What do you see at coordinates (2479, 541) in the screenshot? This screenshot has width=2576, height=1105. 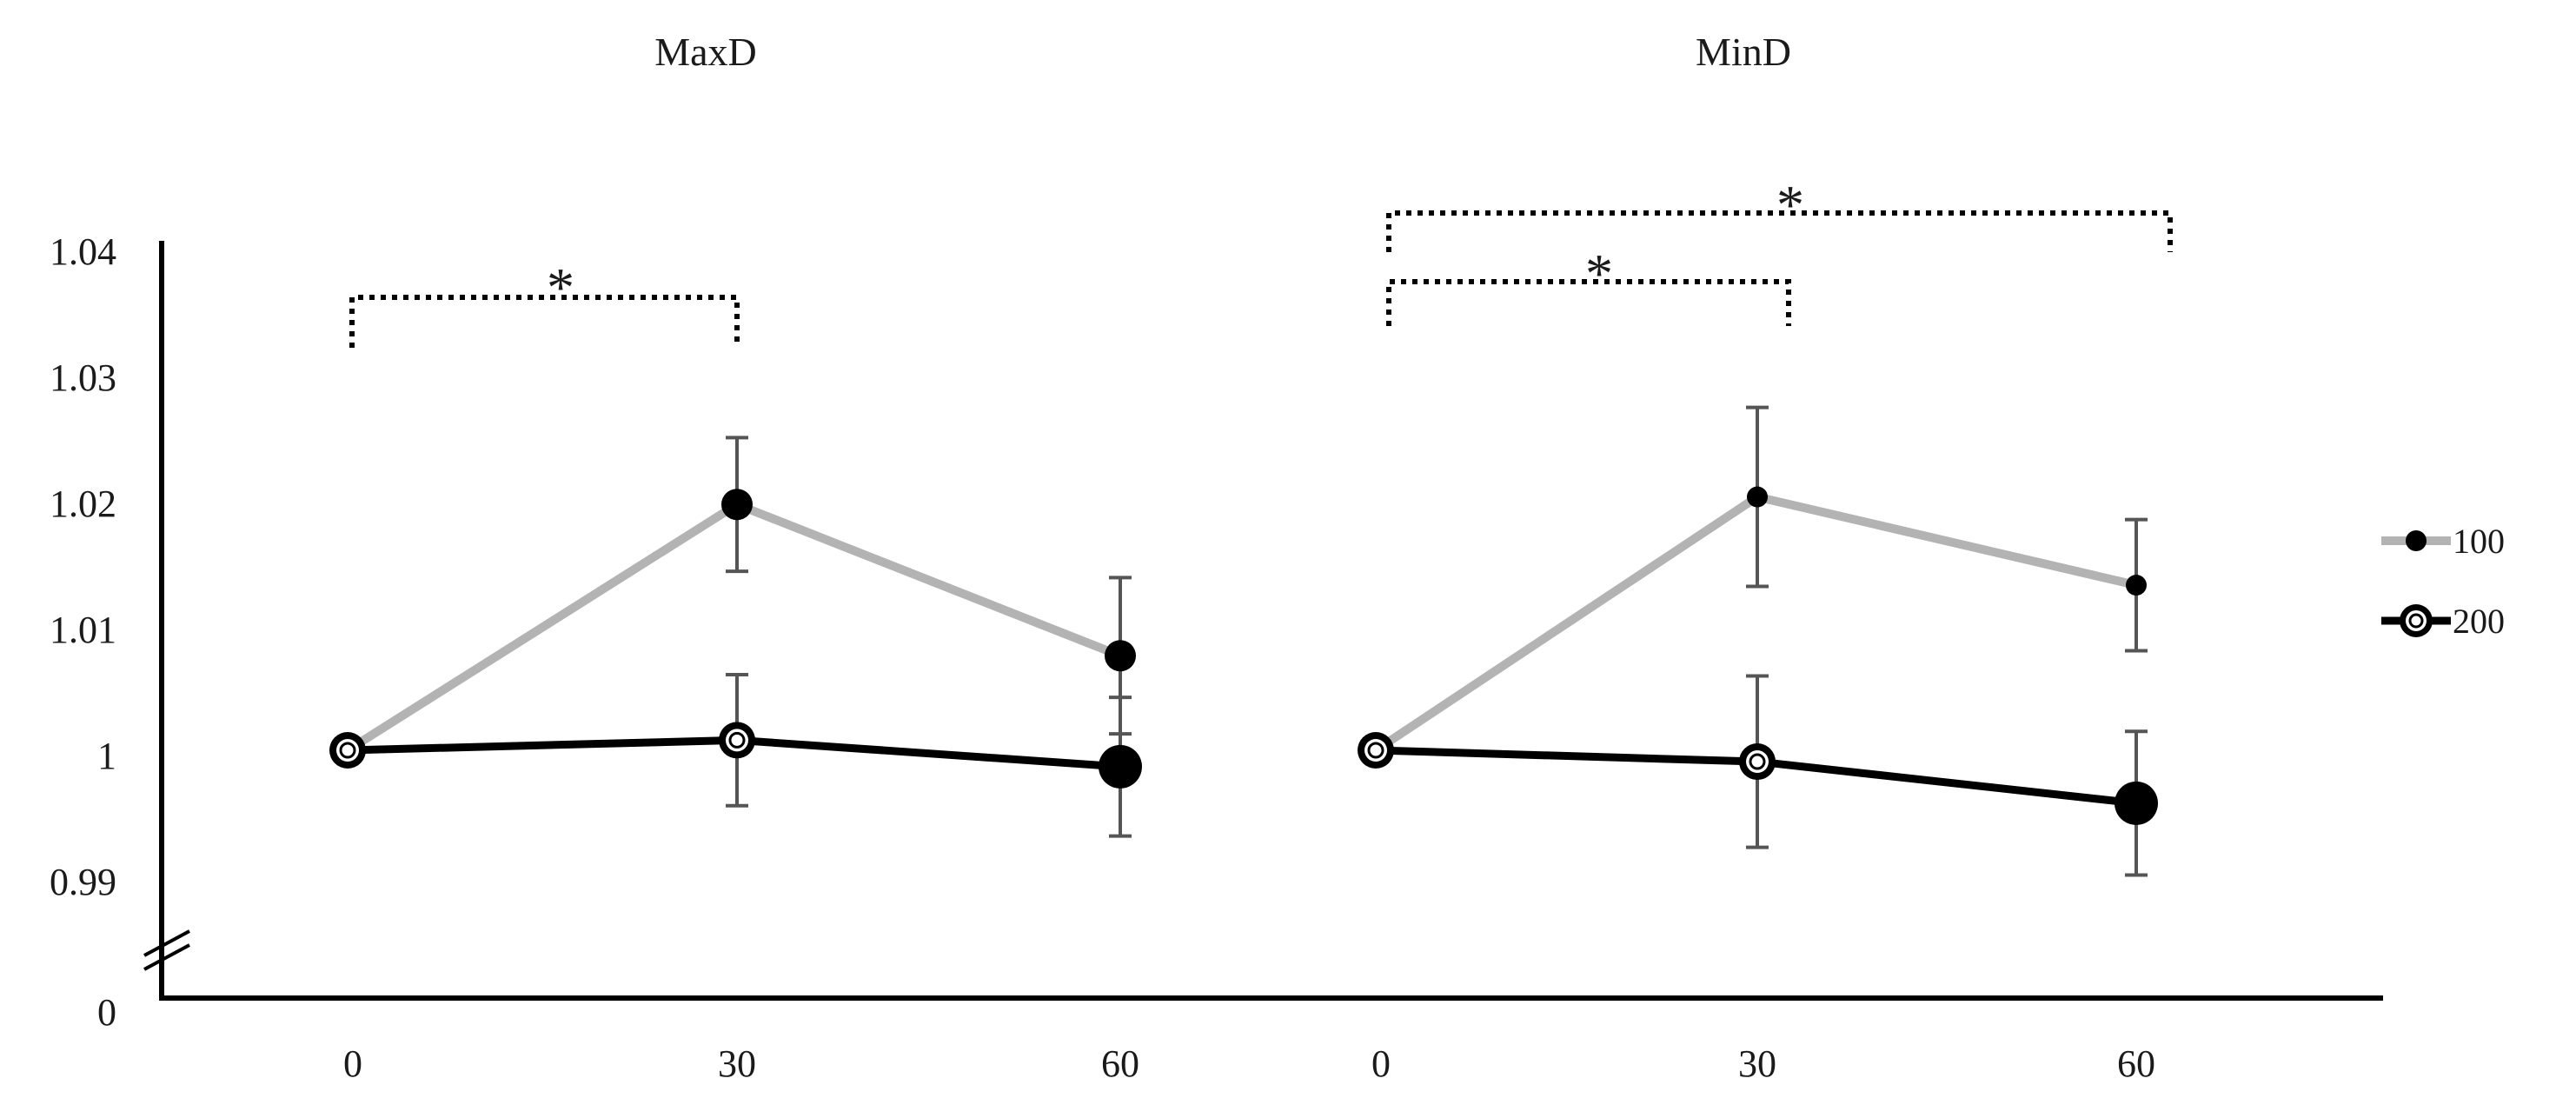 I see `legend-label-100: 100` at bounding box center [2479, 541].